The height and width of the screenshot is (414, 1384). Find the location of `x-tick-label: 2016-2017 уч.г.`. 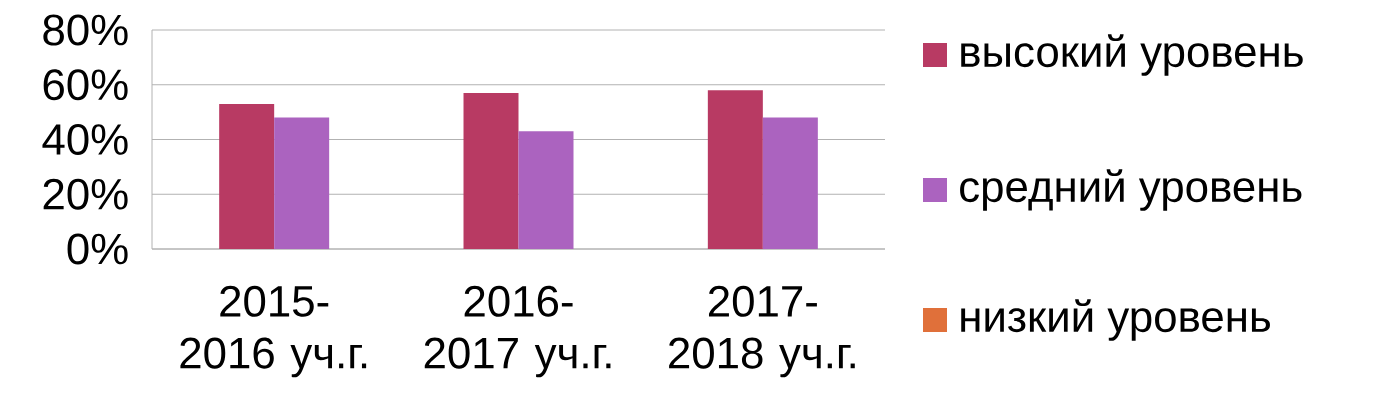

x-tick-label: 2016-2017 уч.г. is located at coordinates (517, 331).